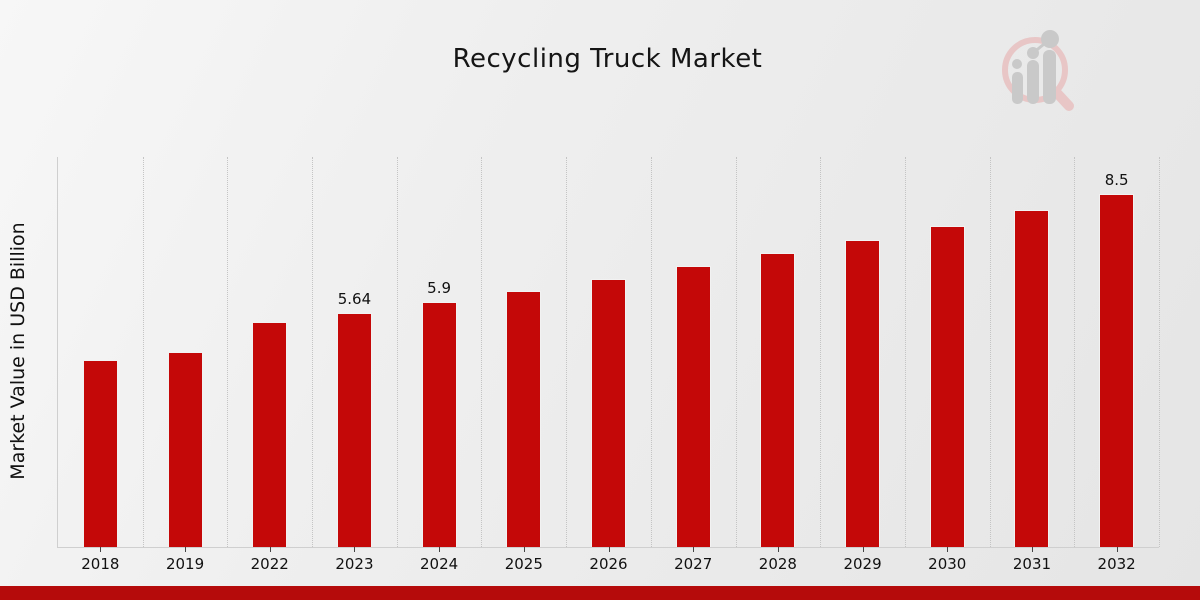  What do you see at coordinates (354, 430) in the screenshot?
I see `bar-2023` at bounding box center [354, 430].